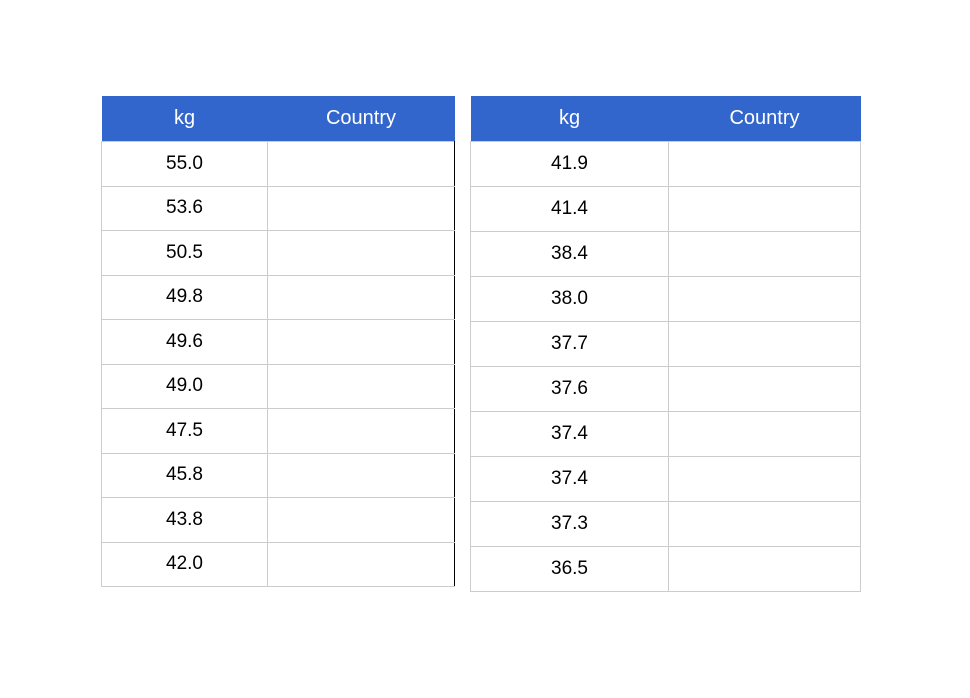  Describe the element at coordinates (184, 297) in the screenshot. I see `kg-value-cell: 49.8` at that location.